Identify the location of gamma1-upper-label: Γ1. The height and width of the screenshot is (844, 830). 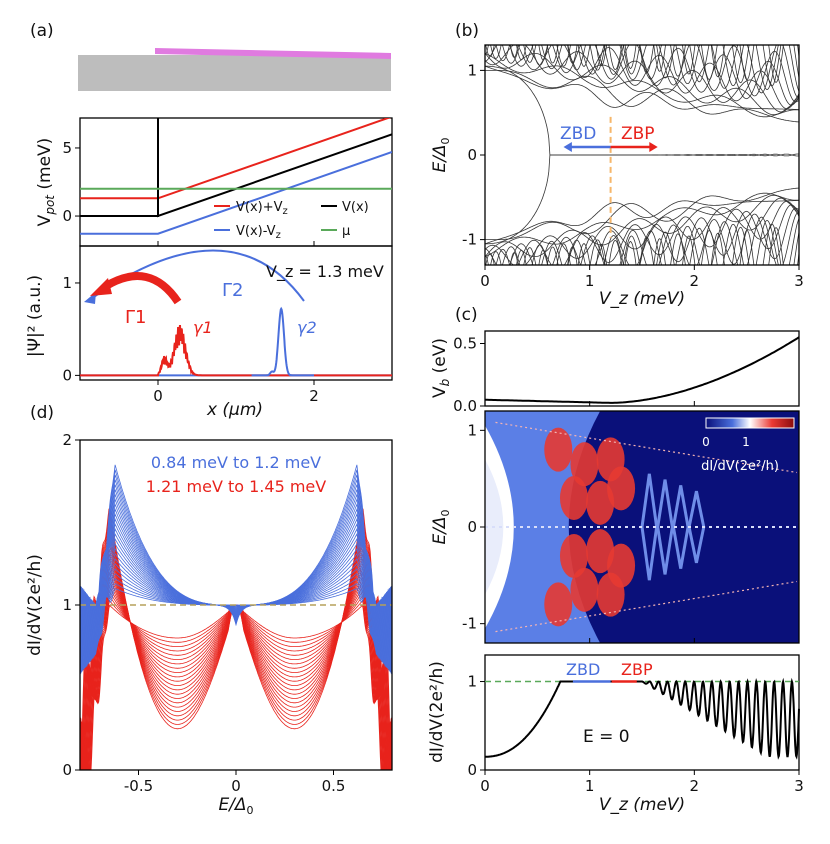
(135, 317).